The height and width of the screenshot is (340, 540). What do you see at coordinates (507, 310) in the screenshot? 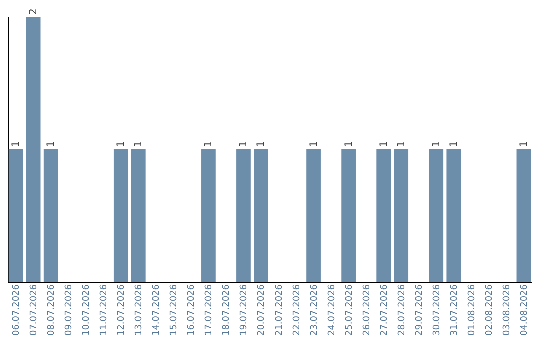
I see `x-tick-label: 03.08.2026` at bounding box center [507, 310].